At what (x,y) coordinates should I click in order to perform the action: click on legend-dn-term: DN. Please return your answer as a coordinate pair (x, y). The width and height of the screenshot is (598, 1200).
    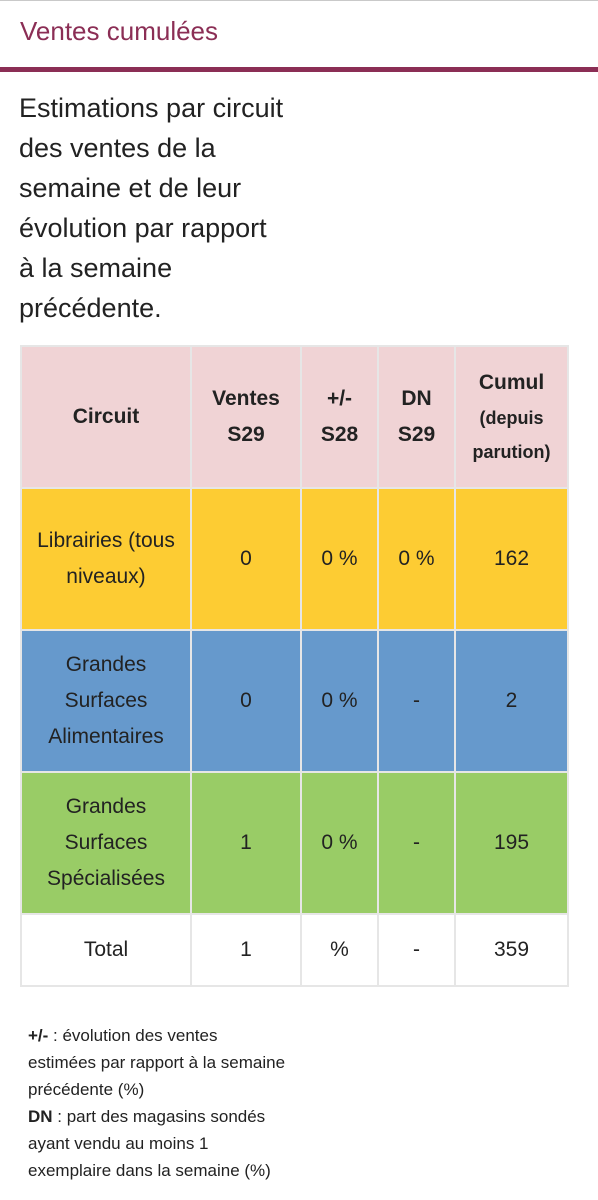
    Looking at the image, I should click on (40, 1116).